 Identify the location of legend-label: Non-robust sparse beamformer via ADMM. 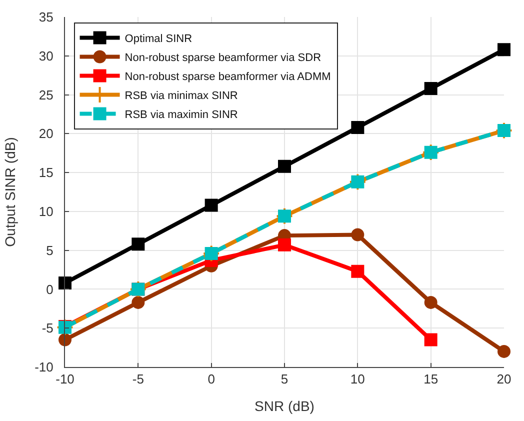
(227, 77).